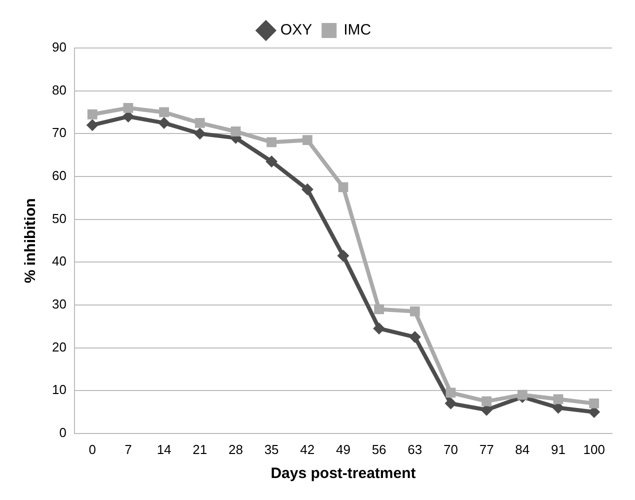 This screenshot has width=635, height=500. What do you see at coordinates (128, 449) in the screenshot?
I see `x-tick-label: 7` at bounding box center [128, 449].